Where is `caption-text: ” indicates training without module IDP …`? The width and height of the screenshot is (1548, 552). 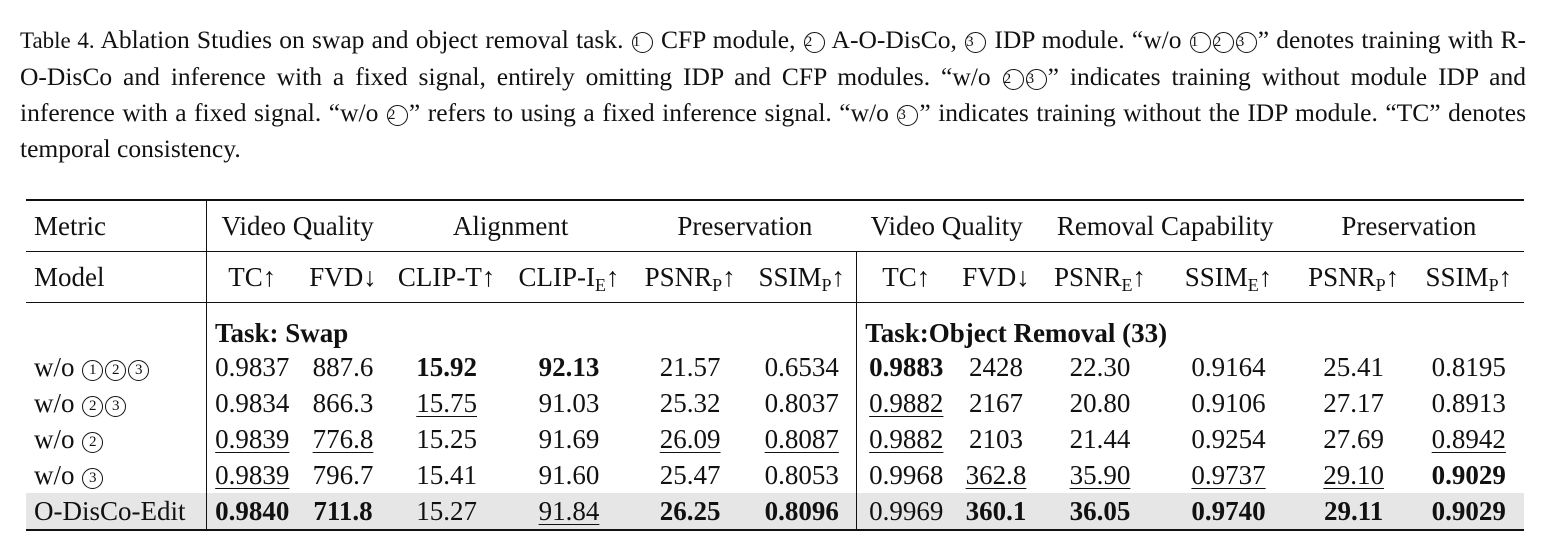
caption-text: ” indicates training without module IDP … is located at coordinates (773, 94).